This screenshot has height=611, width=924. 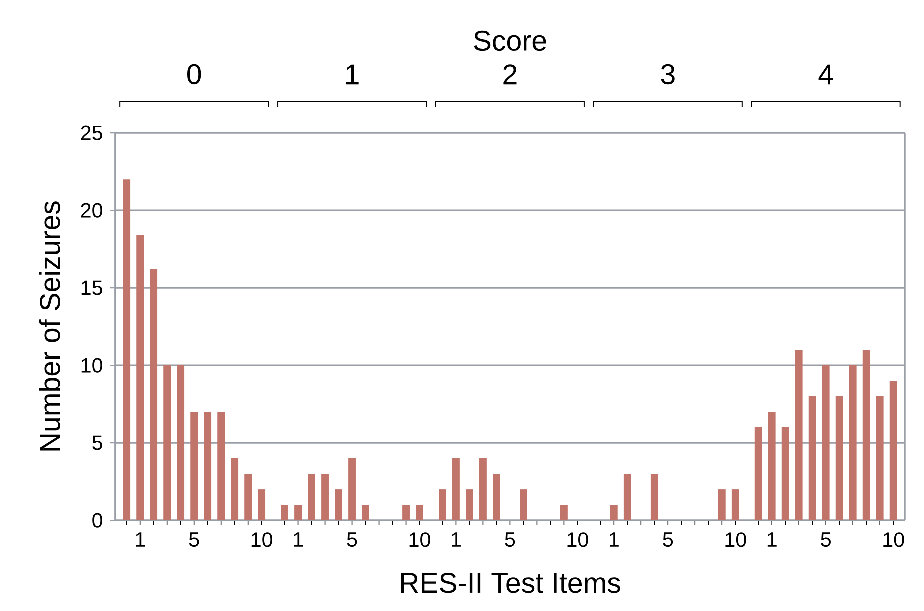 What do you see at coordinates (97, 520) in the screenshot?
I see `y-tick-label: 0` at bounding box center [97, 520].